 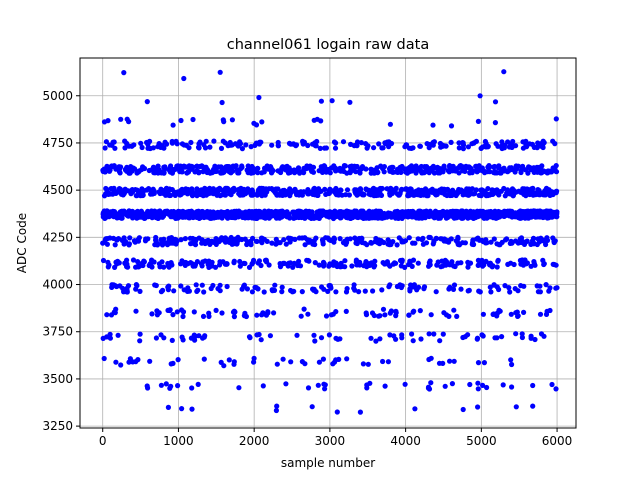 I want to click on x-tick-label: 5000, so click(x=481, y=441).